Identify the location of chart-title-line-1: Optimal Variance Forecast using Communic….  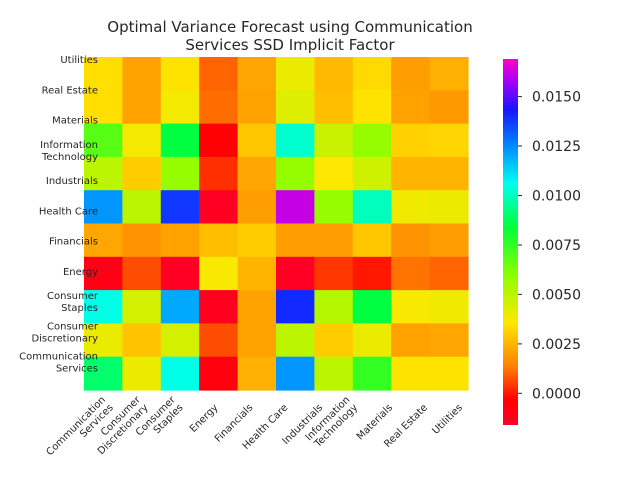
(290, 27).